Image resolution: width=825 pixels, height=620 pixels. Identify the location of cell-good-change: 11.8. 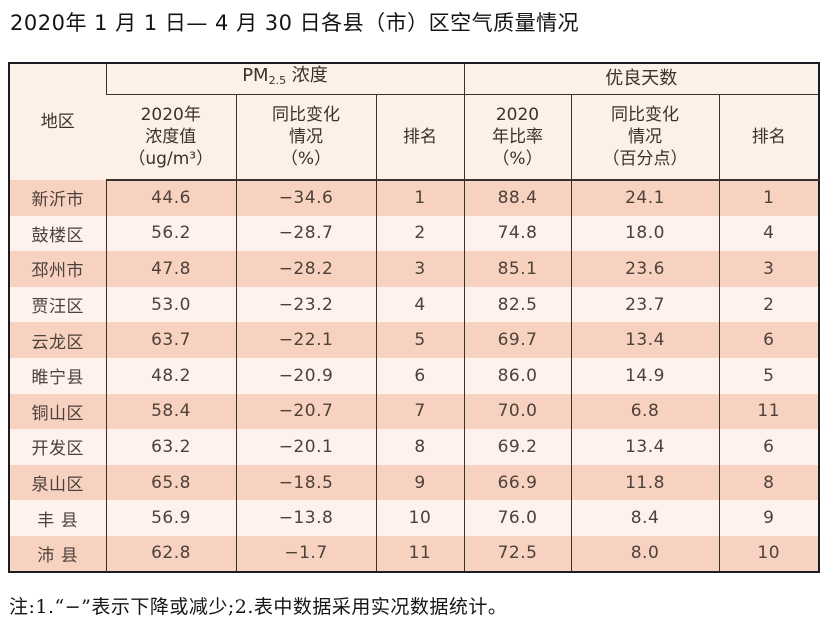
(644, 482).